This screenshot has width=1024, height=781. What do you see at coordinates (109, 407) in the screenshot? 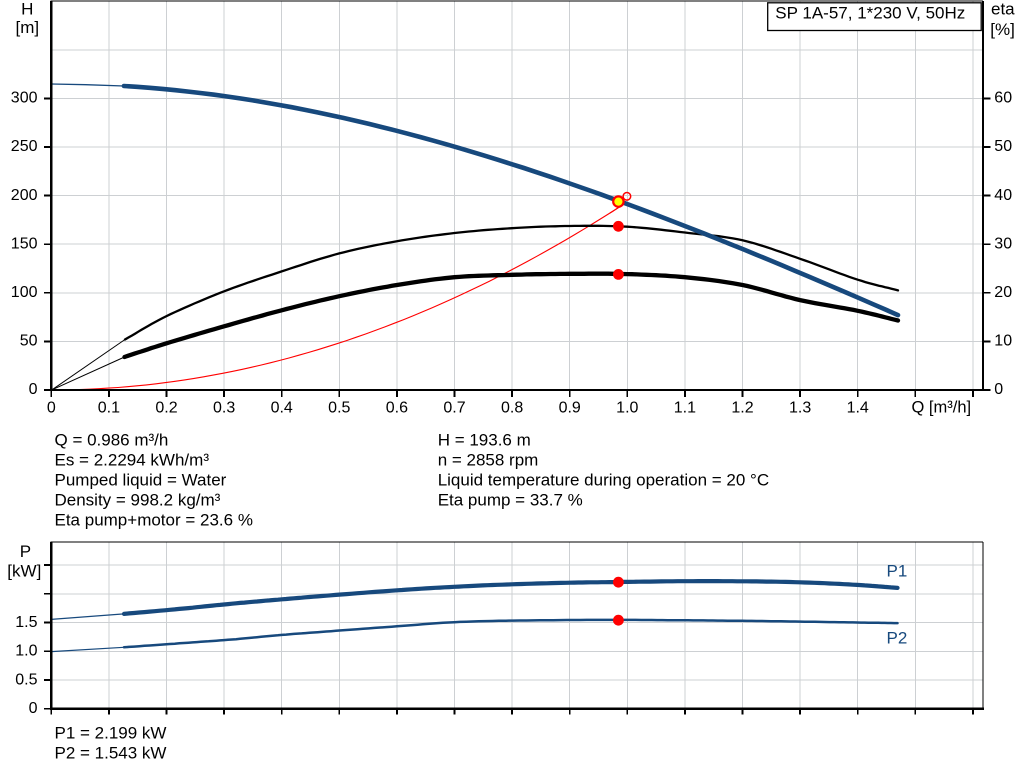
I see `svg-text: 0.1` at bounding box center [109, 407].